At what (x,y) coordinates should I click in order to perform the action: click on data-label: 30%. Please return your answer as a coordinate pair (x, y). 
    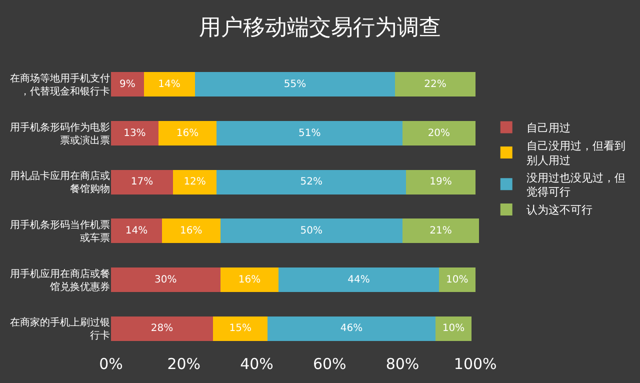
    Looking at the image, I should click on (165, 280).